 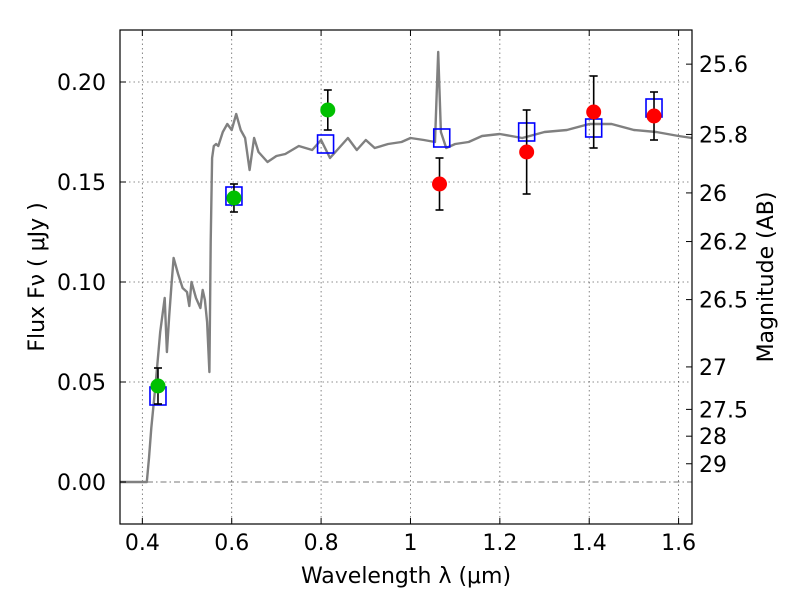 What do you see at coordinates (37, 276) in the screenshot?
I see `y-axis-title: Flux Fν ( μJy )` at bounding box center [37, 276].